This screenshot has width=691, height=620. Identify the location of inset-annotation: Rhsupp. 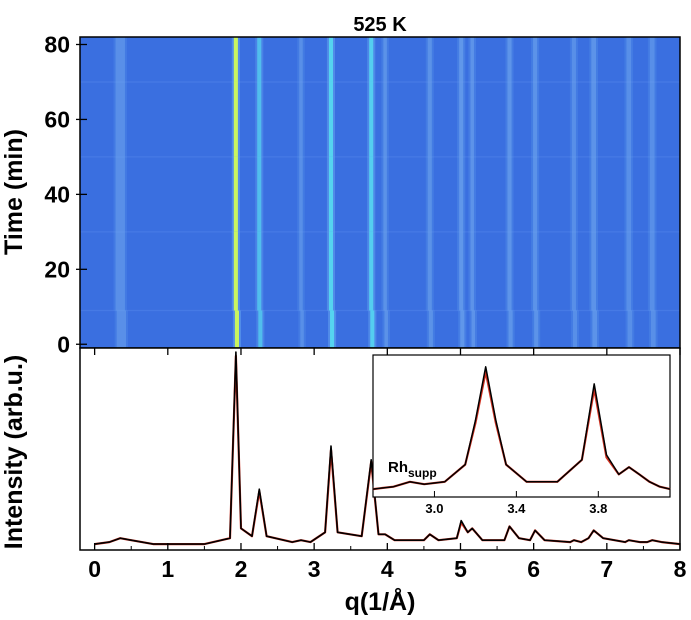
(412, 469).